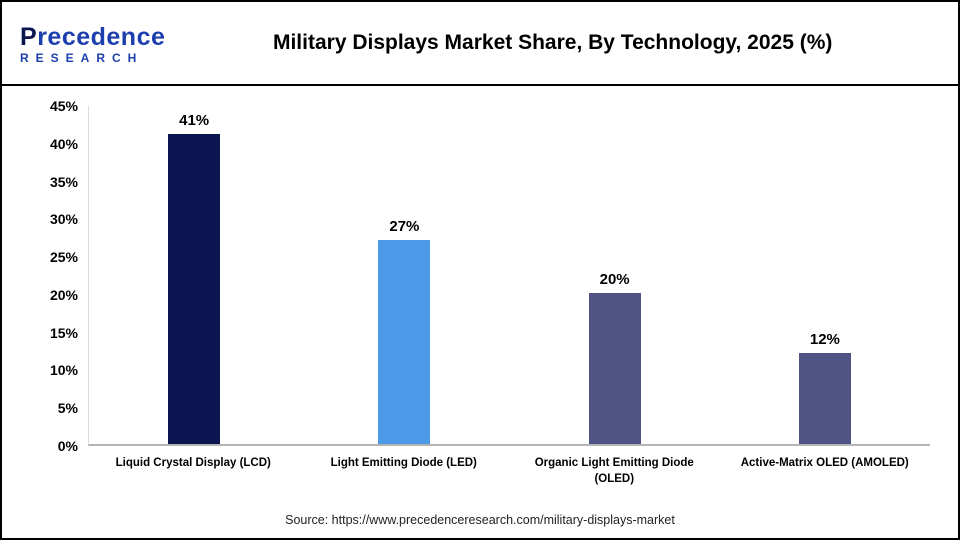  What do you see at coordinates (824, 340) in the screenshot?
I see `bar-value-label: 12%` at bounding box center [824, 340].